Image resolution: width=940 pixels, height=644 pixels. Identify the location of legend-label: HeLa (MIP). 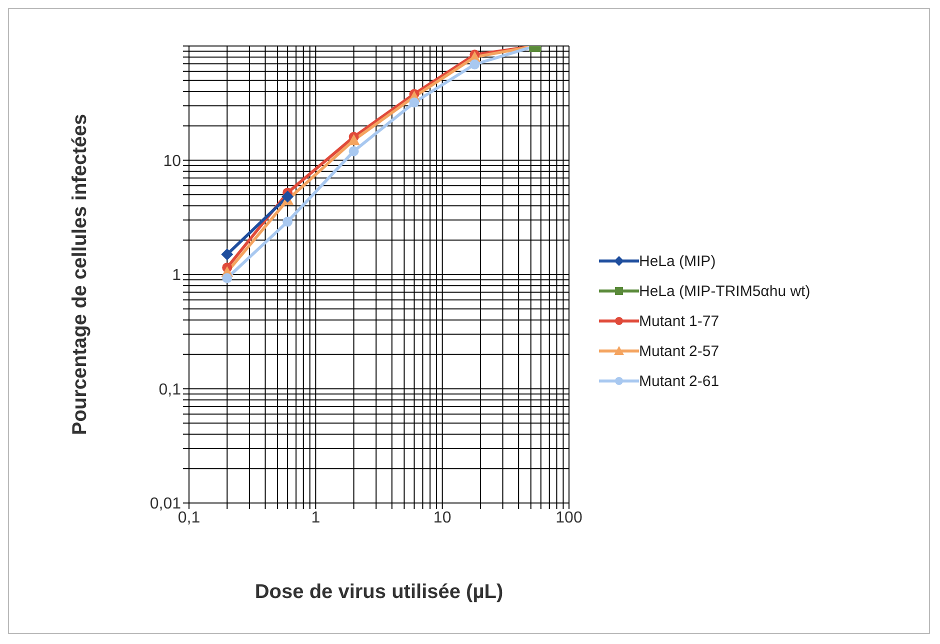
(677, 261).